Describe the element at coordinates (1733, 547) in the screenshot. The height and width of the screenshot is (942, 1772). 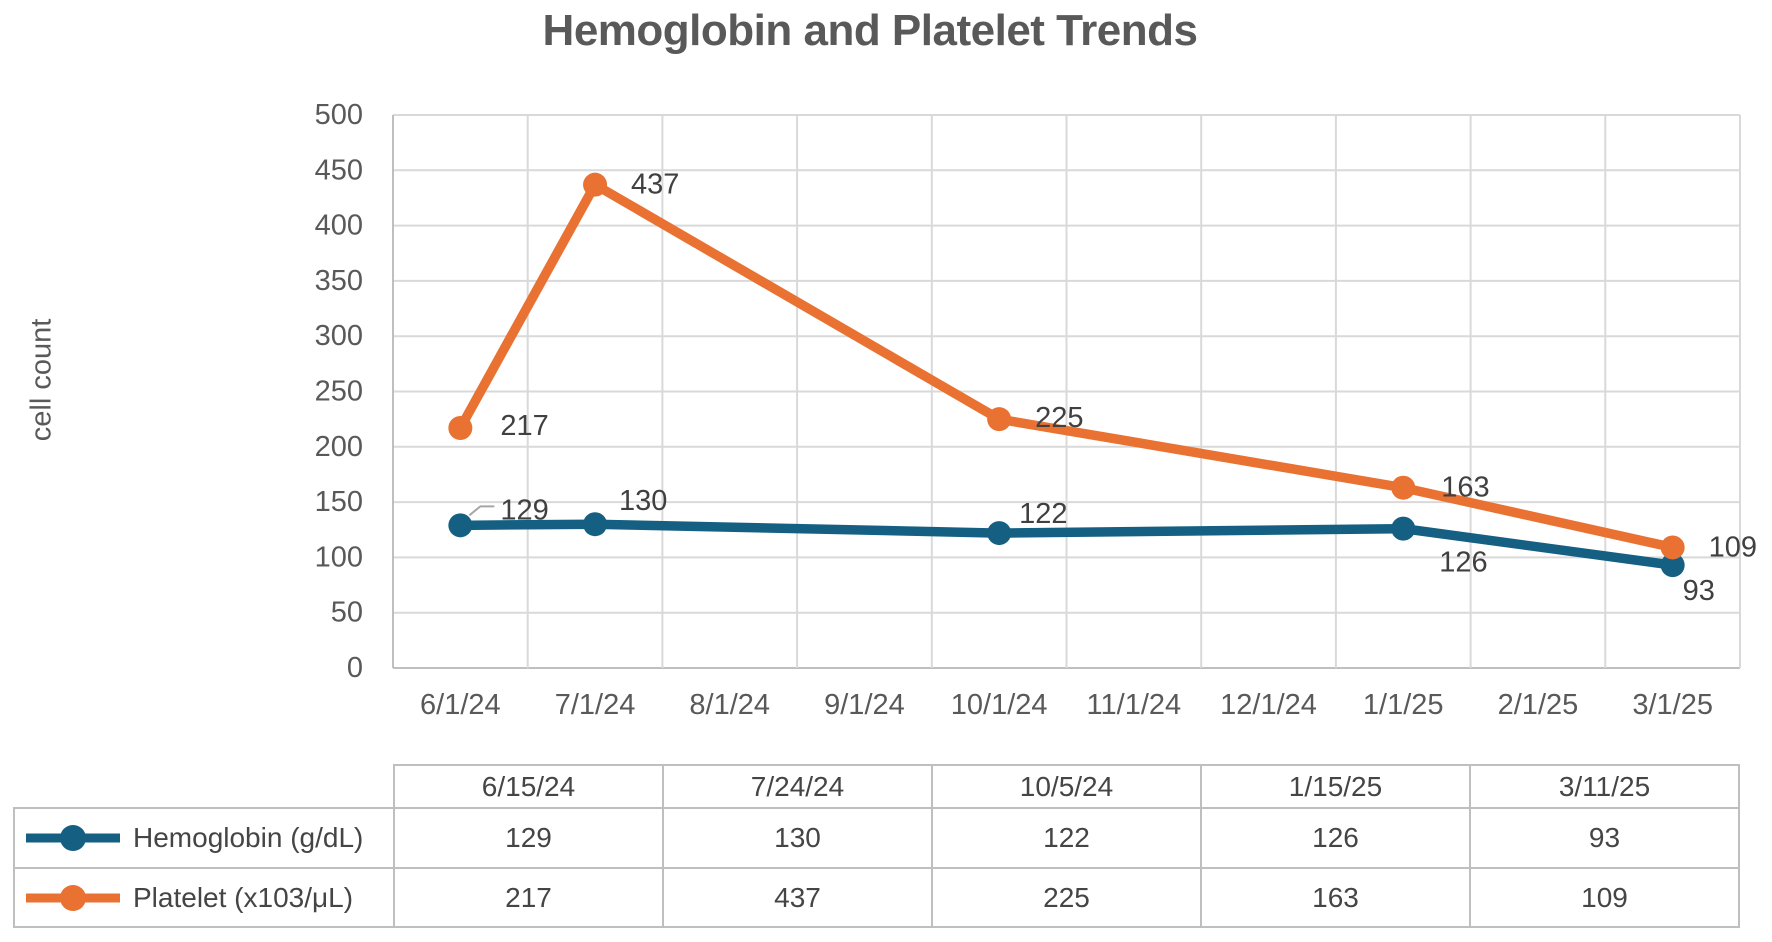
I see `data-label: 109` at that location.